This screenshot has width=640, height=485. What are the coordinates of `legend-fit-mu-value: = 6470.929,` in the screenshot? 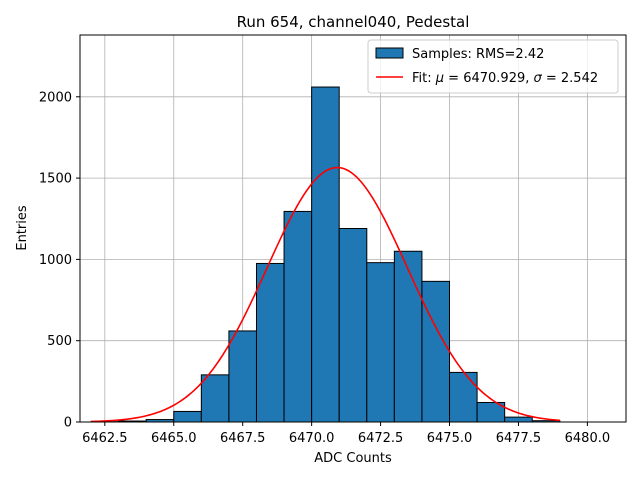 It's located at (488, 78).